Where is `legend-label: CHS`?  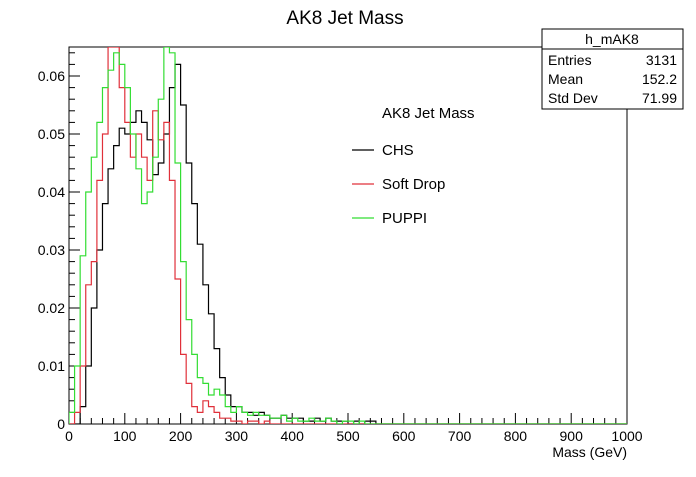
legend-label: CHS is located at coordinates (398, 150).